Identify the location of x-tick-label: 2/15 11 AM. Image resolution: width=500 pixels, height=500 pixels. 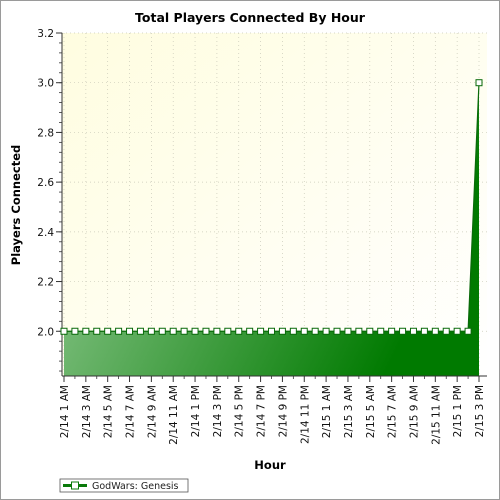
(436, 415).